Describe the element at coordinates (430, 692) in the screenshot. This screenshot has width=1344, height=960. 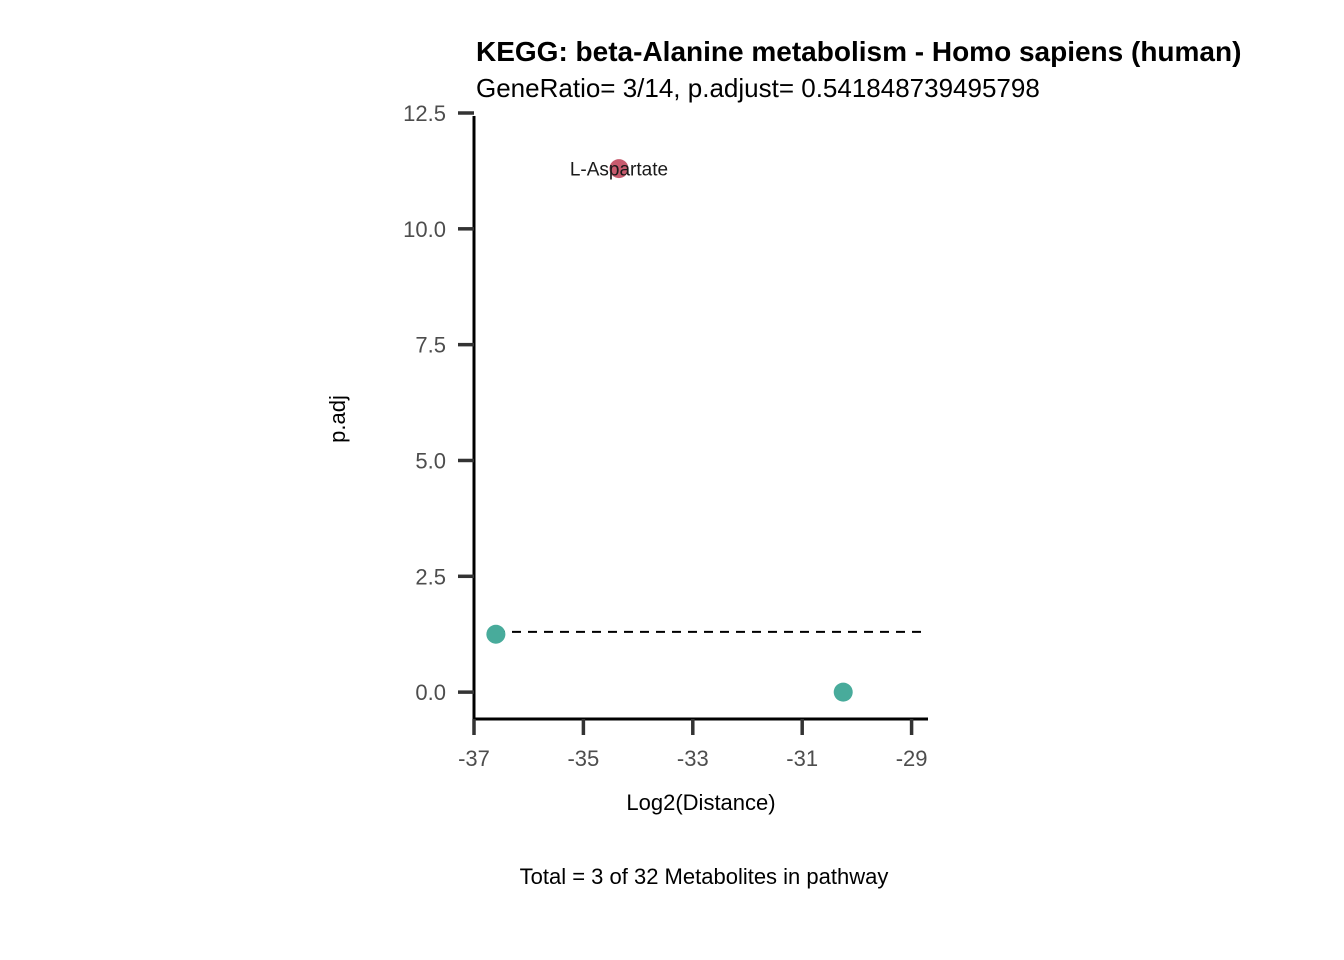
I see `y-tick-label: 0.0` at that location.